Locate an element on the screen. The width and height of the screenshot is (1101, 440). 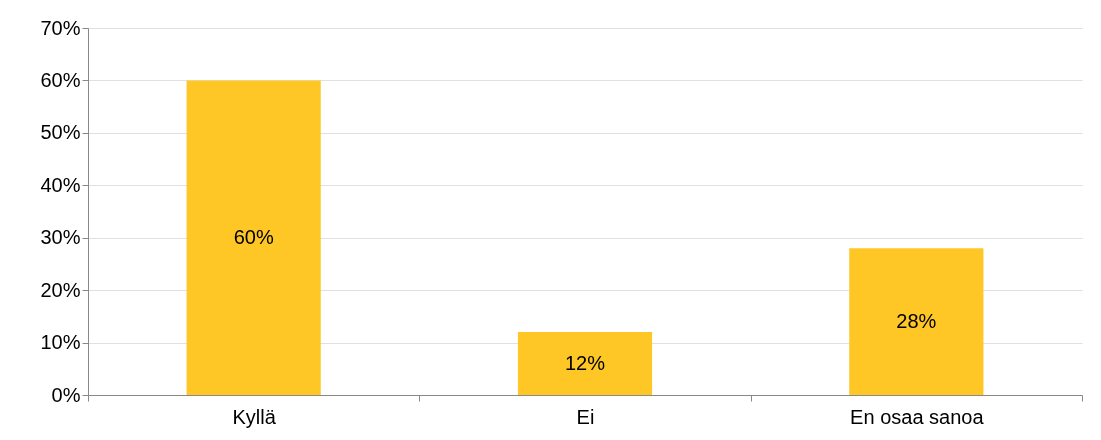
y-tick-label: 0% is located at coordinates (66, 394).